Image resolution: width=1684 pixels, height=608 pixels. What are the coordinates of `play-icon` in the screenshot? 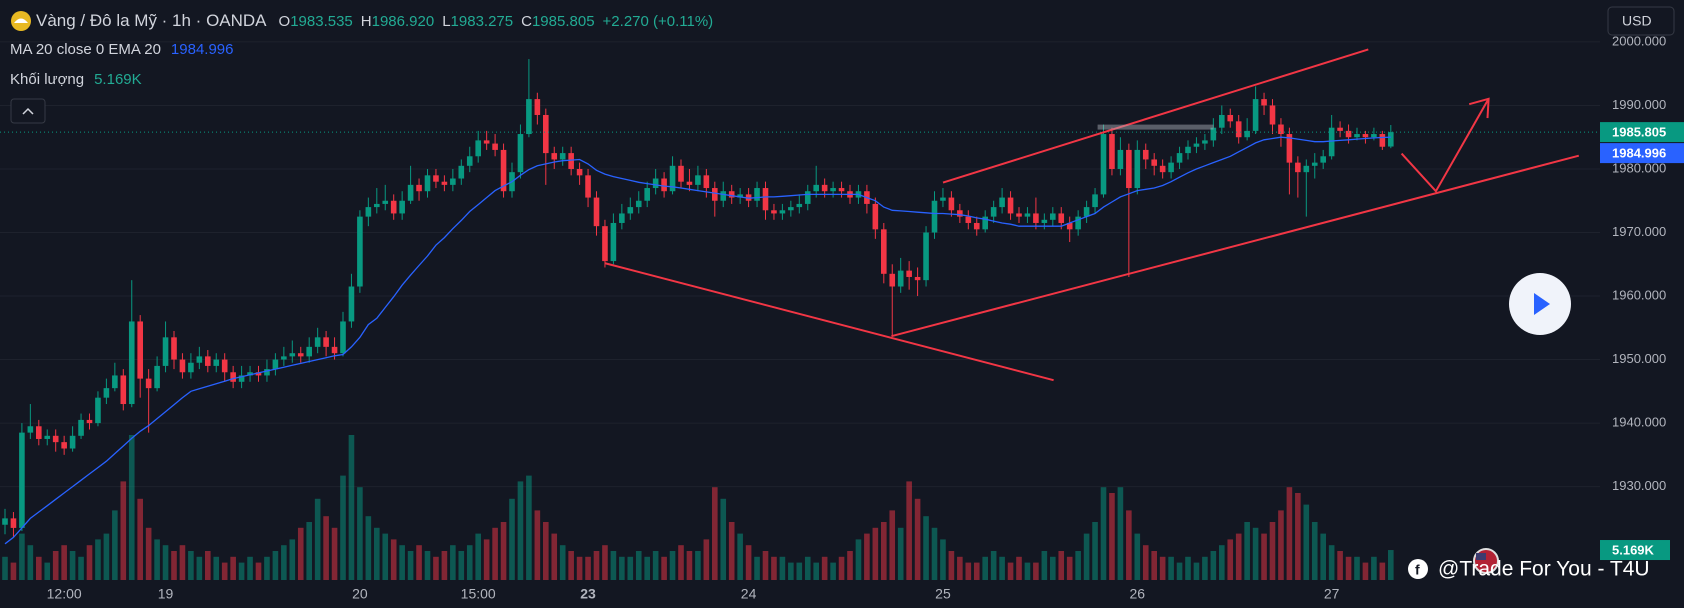 It's located at (1542, 304).